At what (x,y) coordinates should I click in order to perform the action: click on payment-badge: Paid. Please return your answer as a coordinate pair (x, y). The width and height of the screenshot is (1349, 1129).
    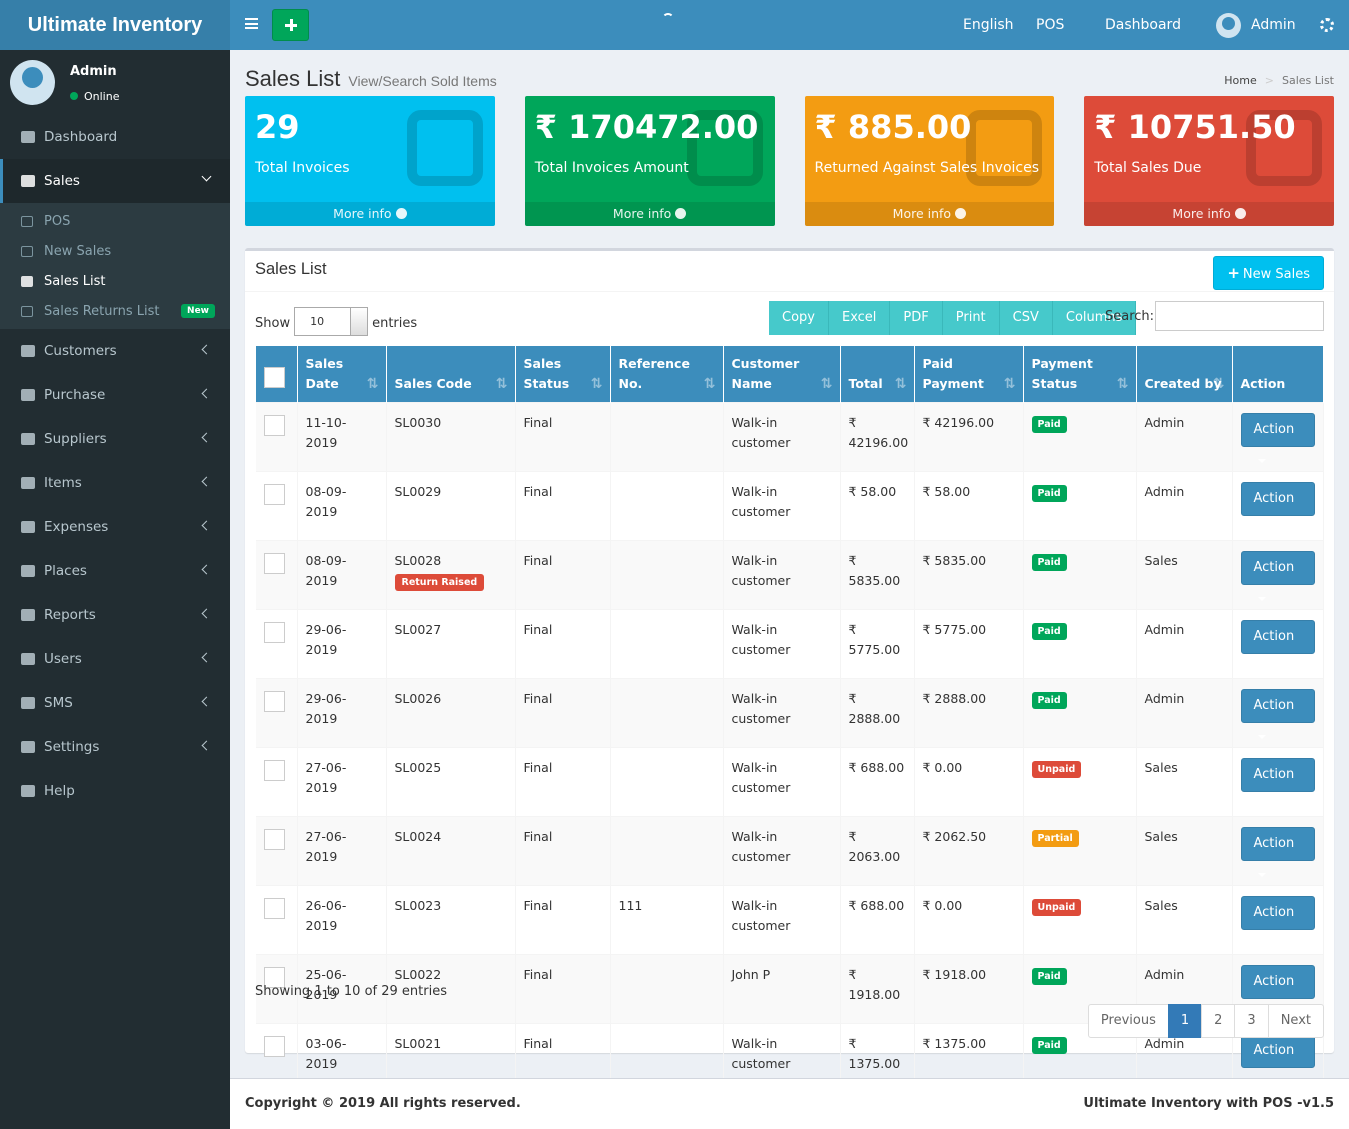
    Looking at the image, I should click on (1049, 1045).